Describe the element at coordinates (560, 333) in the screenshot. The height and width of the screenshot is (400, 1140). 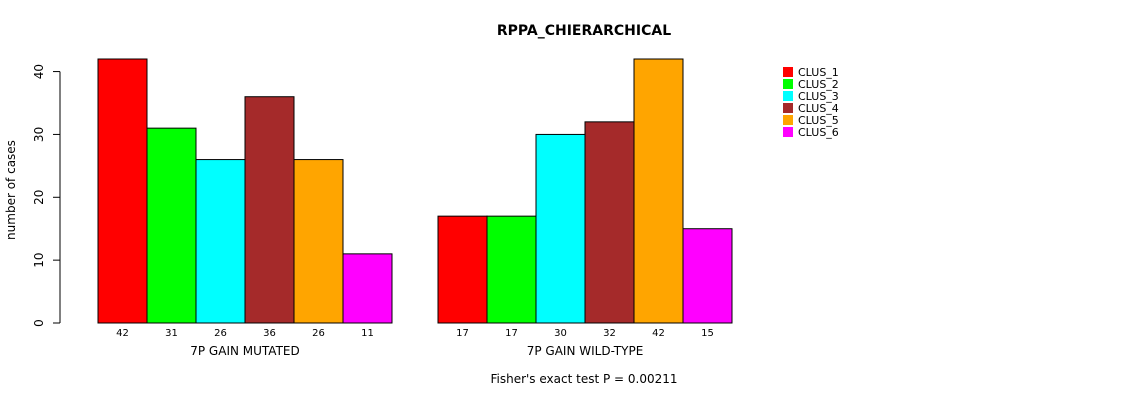
I see `bar-value-label: 30` at that location.